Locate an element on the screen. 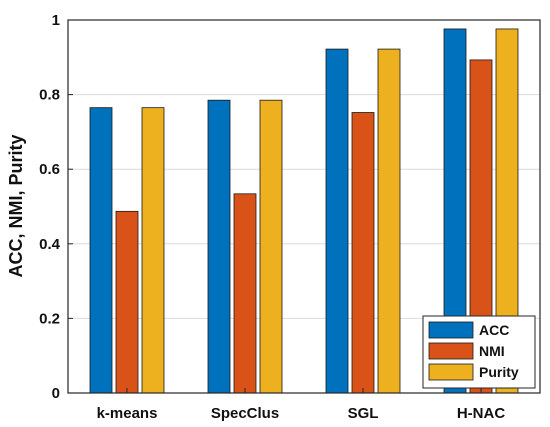  bar-purity-specclus is located at coordinates (271, 246).